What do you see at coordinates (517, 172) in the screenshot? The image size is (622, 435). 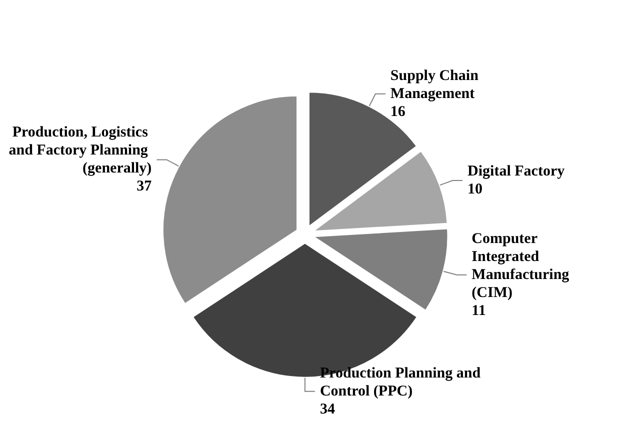 I see `slice-label: Digital Factory` at bounding box center [517, 172].